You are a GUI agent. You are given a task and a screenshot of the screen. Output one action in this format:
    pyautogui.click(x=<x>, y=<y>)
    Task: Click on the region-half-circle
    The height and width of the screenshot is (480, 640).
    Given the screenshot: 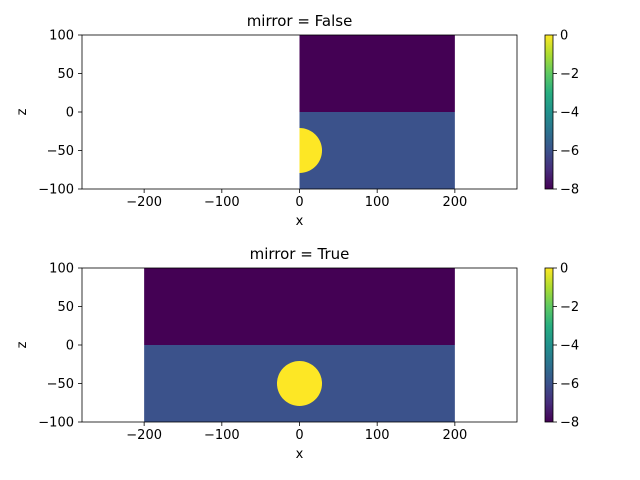 What is the action you would take?
    pyautogui.click(x=311, y=150)
    